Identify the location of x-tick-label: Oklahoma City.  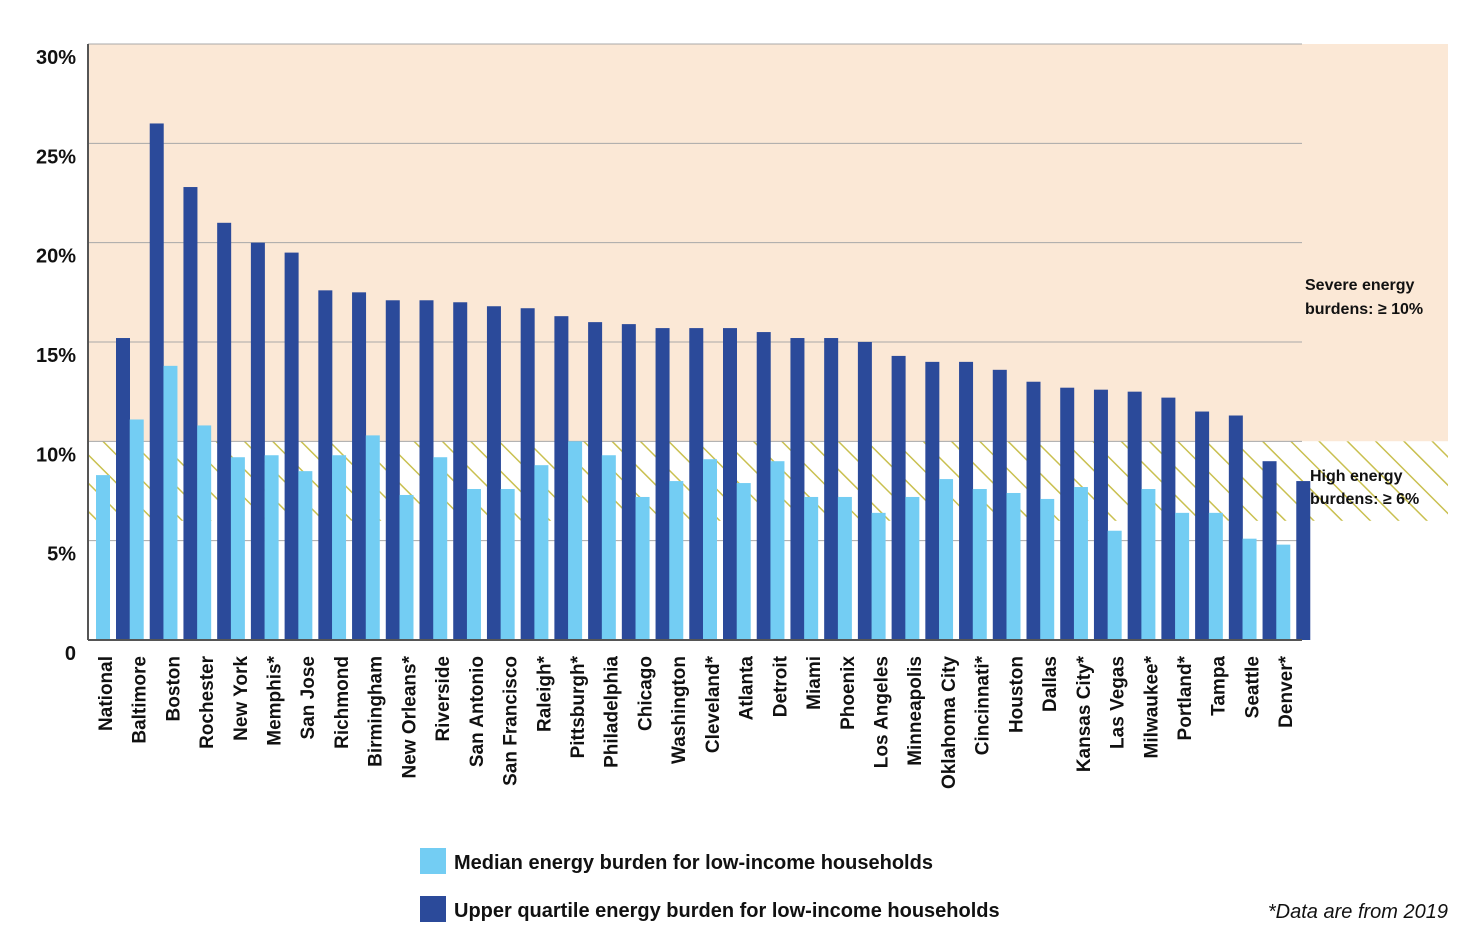
(949, 722).